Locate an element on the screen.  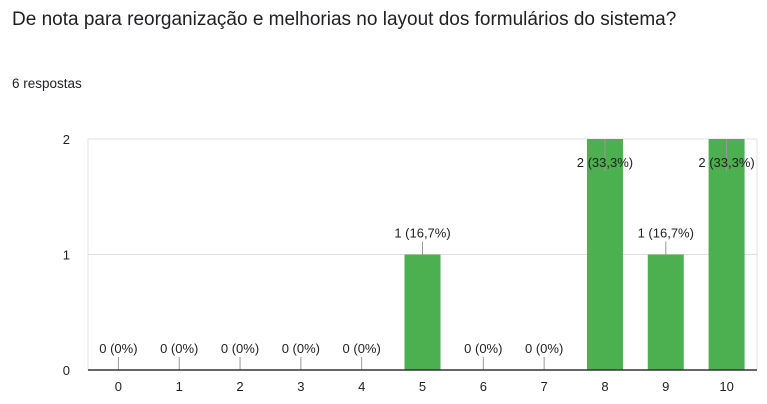
x-tick-label: 10 is located at coordinates (726, 386).